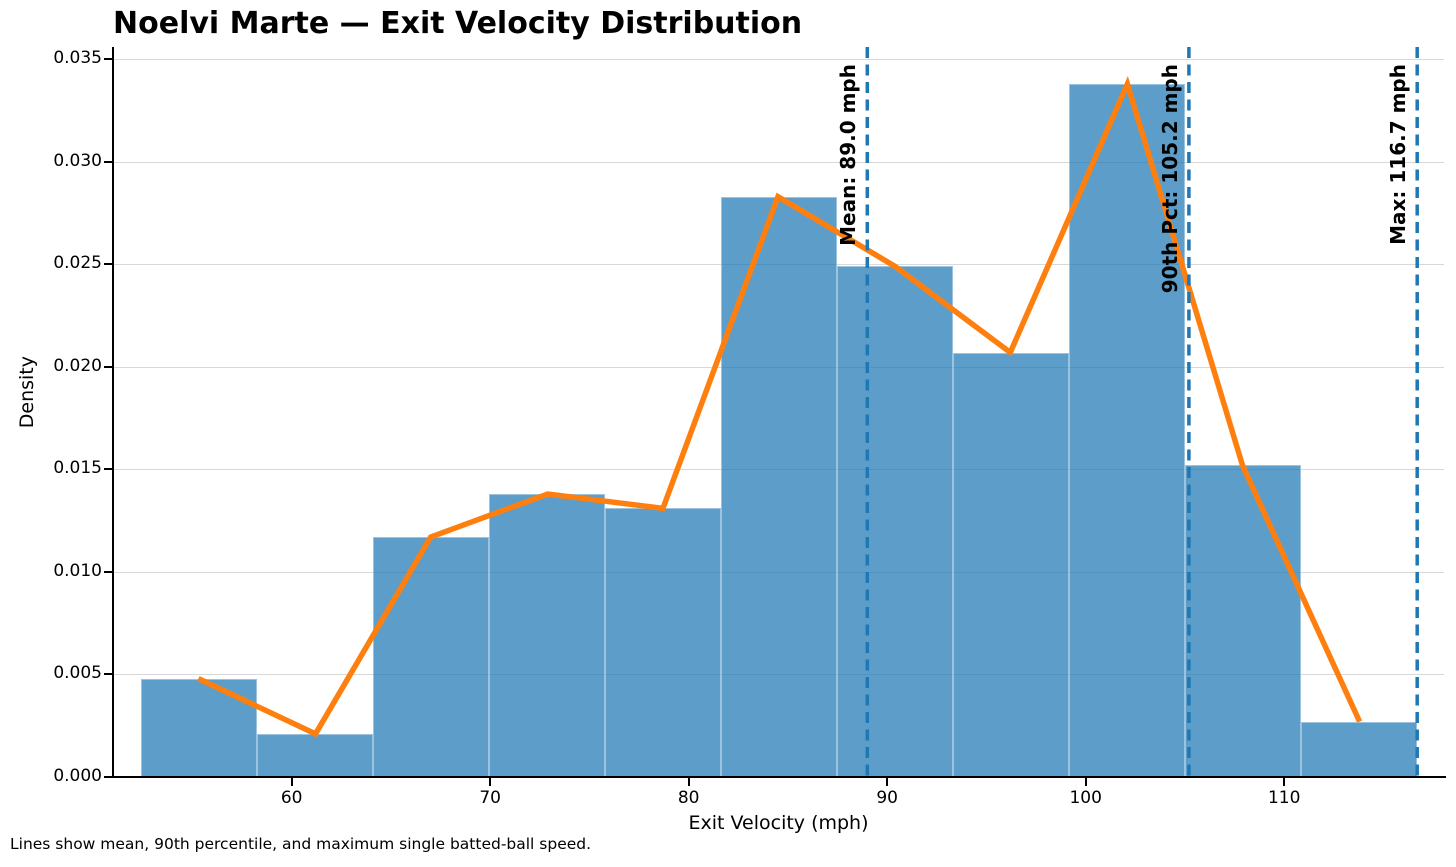  What do you see at coordinates (1085, 798) in the screenshot?
I see `x-tick-label: 100` at bounding box center [1085, 798].